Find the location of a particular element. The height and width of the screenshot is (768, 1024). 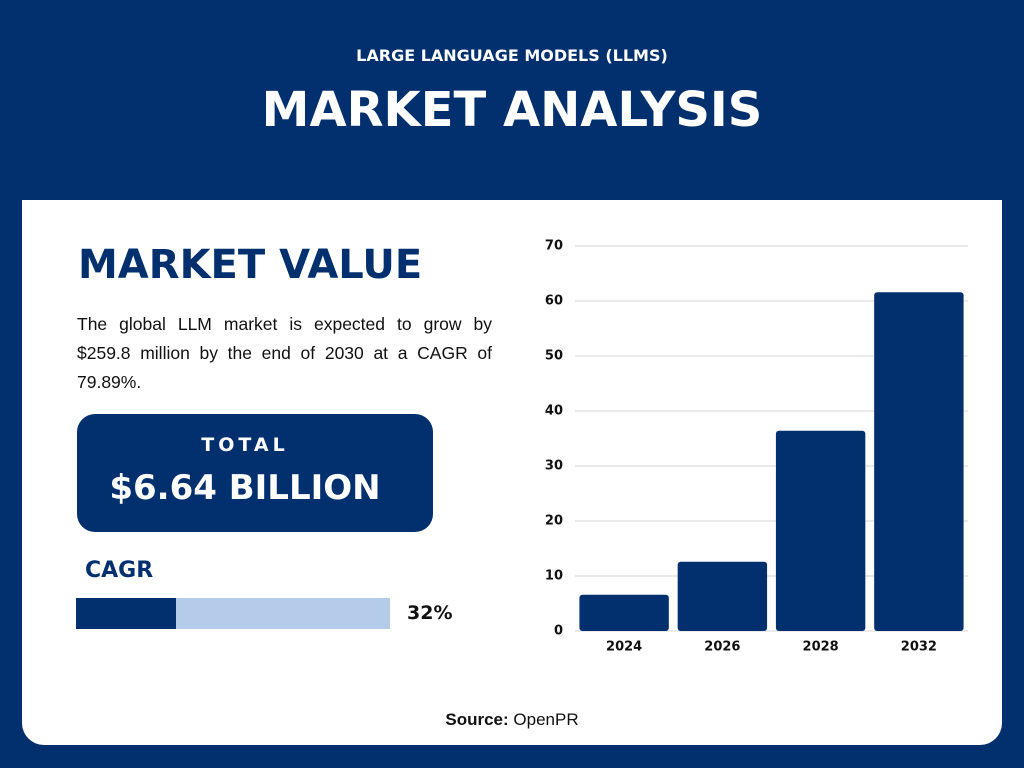

y-tick-label: 70 is located at coordinates (554, 246).